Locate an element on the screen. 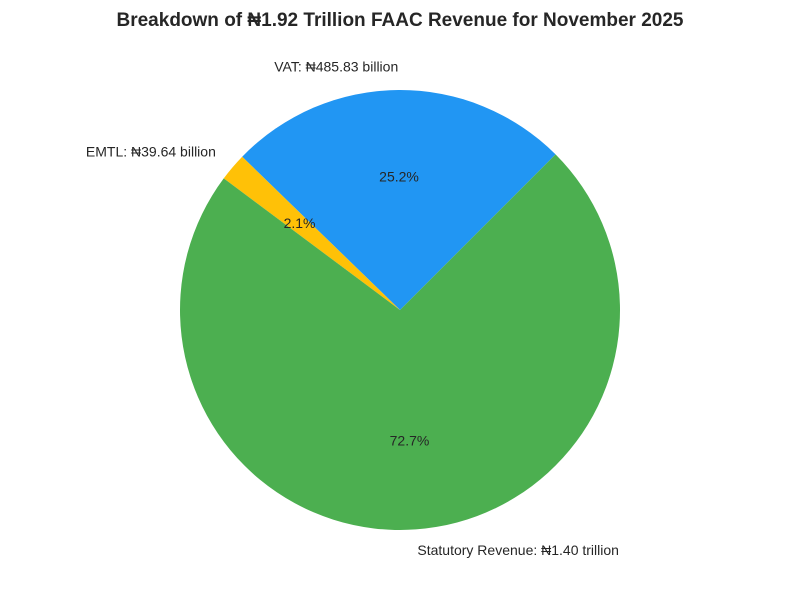  slice-percent-1: 2.1% is located at coordinates (300, 223).